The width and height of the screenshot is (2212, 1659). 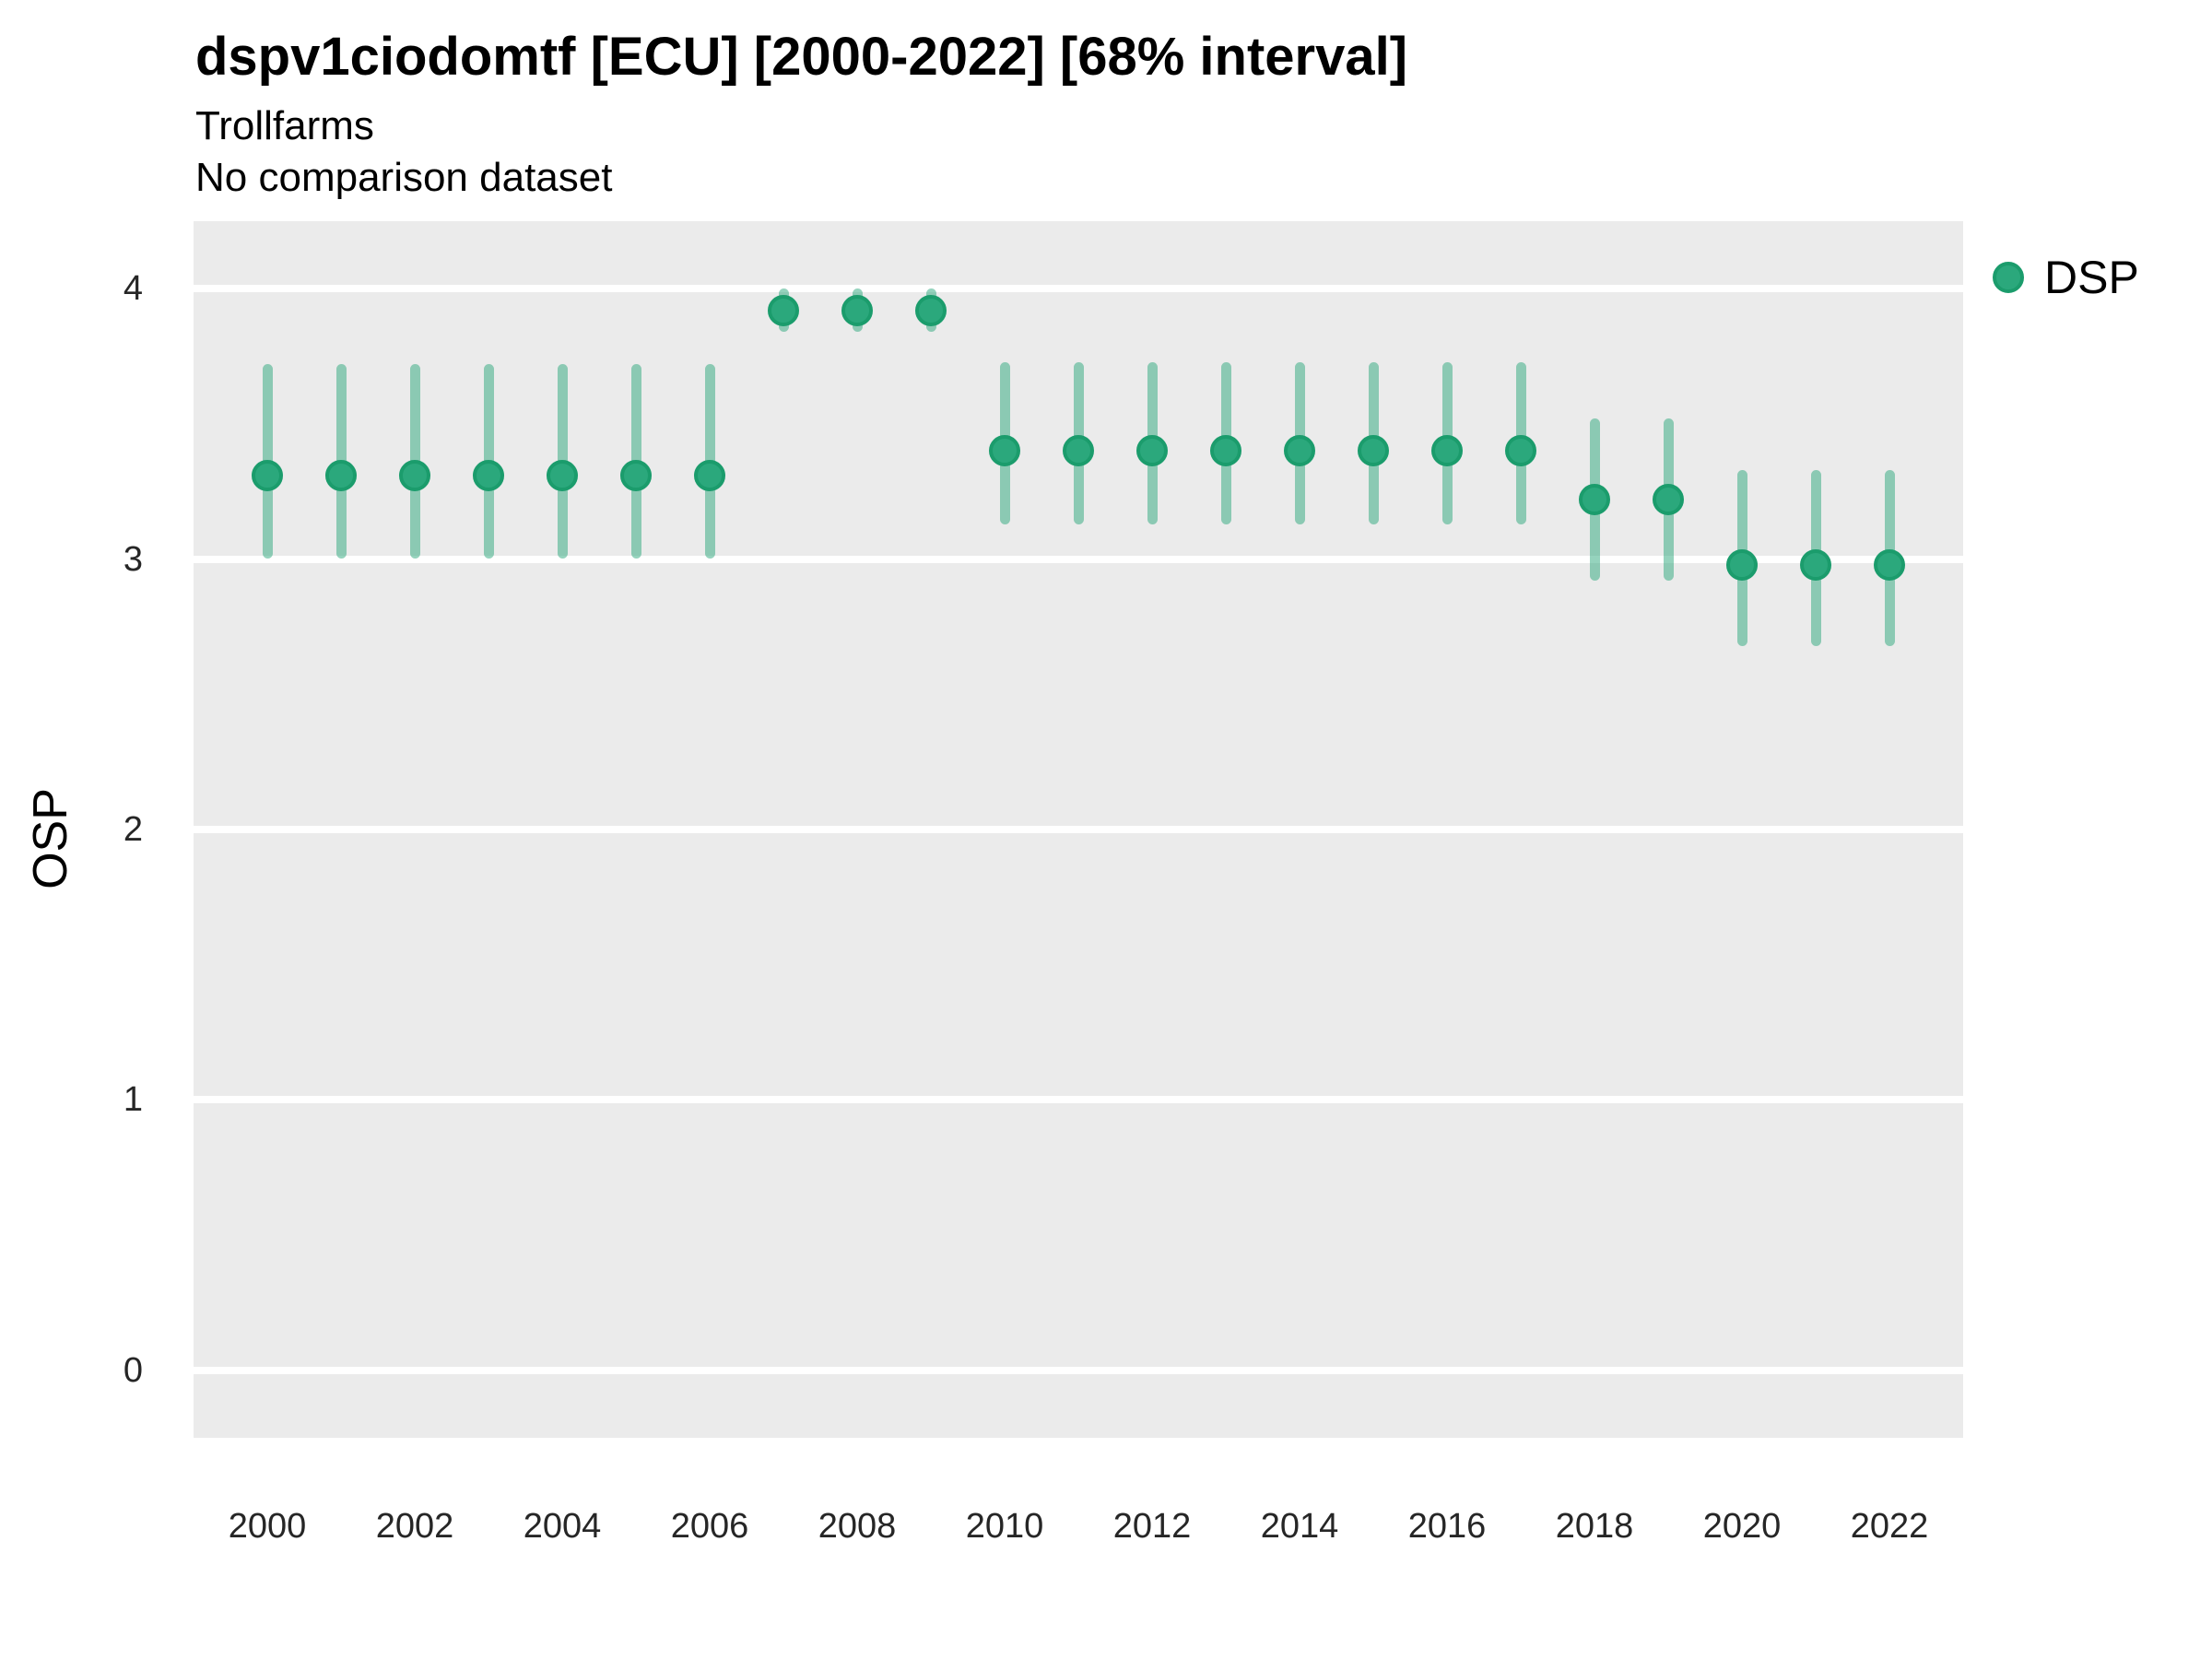 What do you see at coordinates (414, 1526) in the screenshot?
I see `x-tick-label: 2002` at bounding box center [414, 1526].